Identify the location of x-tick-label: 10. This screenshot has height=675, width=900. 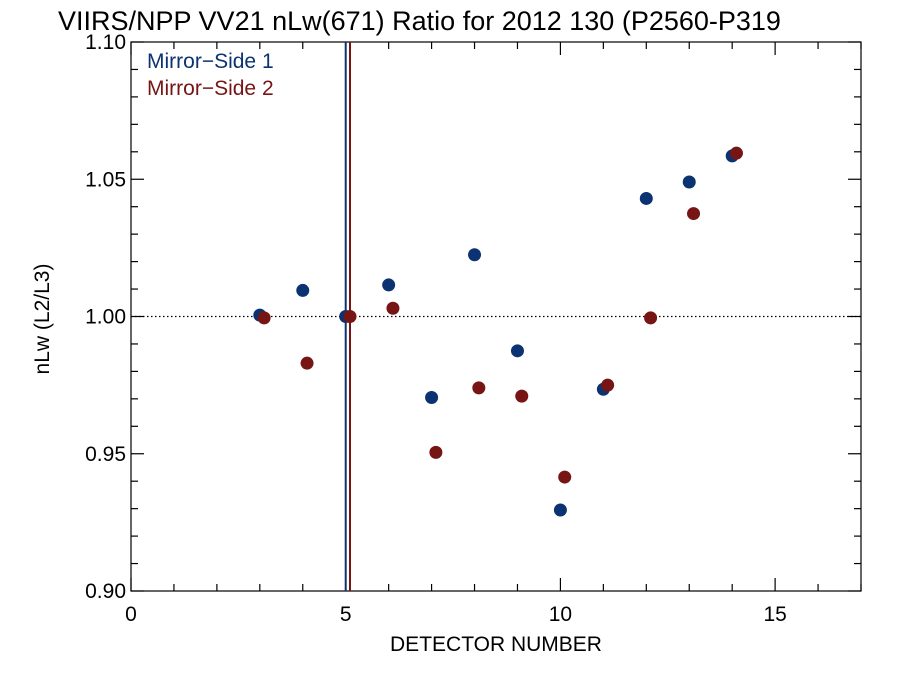
(560, 614).